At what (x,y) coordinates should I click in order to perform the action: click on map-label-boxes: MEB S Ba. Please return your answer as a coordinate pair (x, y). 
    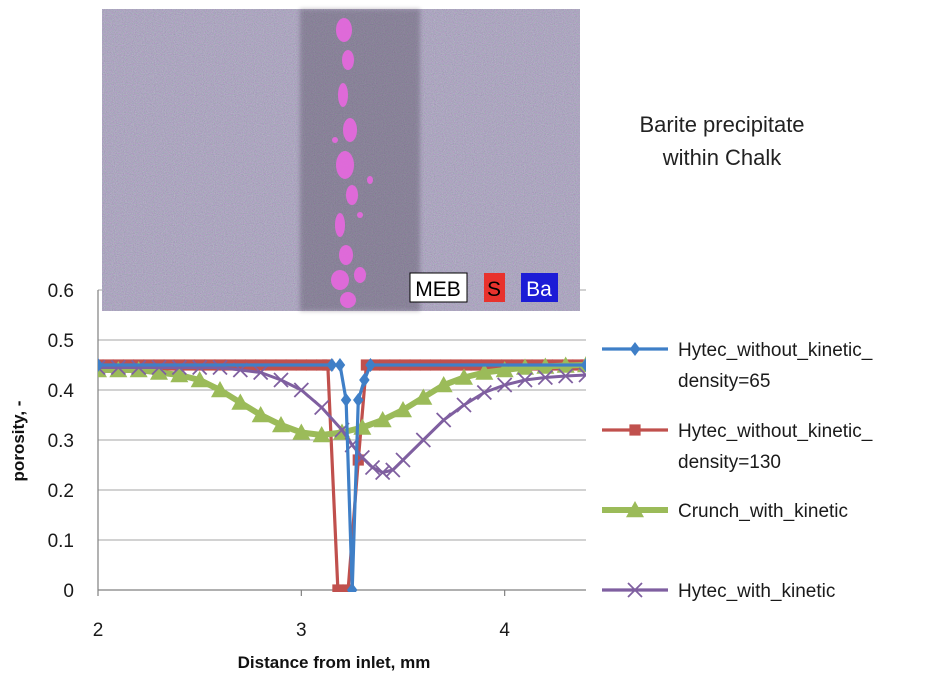
    Looking at the image, I should click on (483, 287).